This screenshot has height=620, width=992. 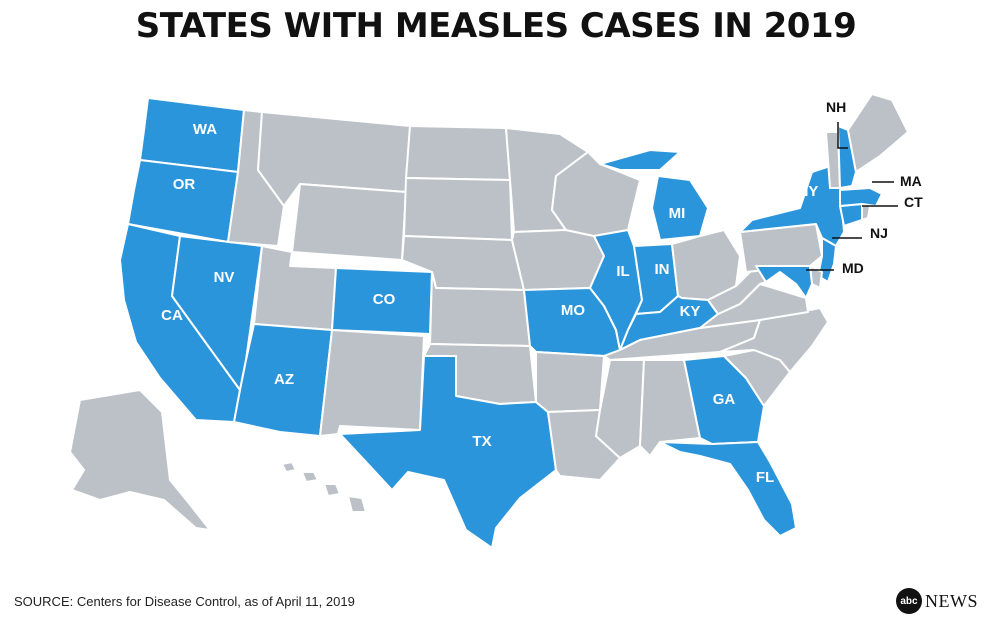 What do you see at coordinates (808, 191) in the screenshot?
I see `state-label-ny: NY` at bounding box center [808, 191].